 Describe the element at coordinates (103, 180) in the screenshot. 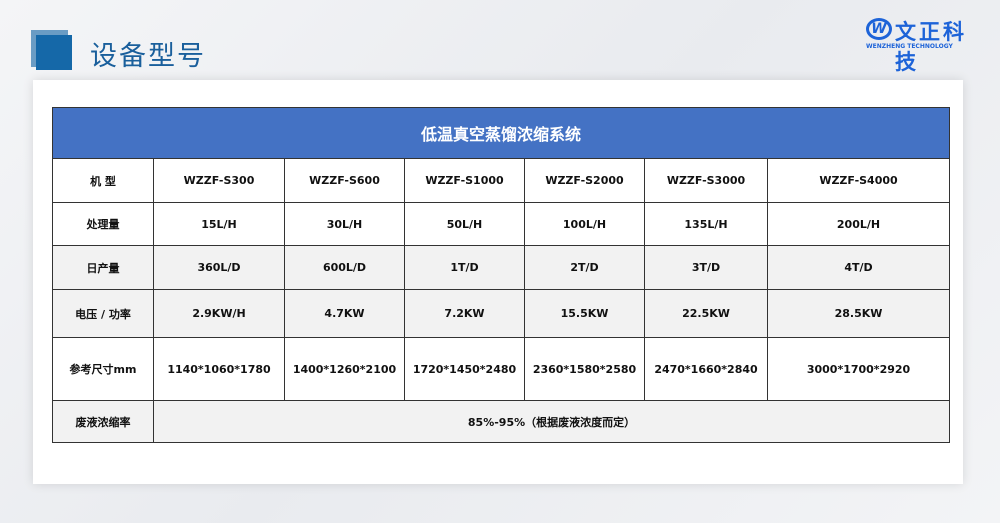

I see `row-label: 机 型` at that location.